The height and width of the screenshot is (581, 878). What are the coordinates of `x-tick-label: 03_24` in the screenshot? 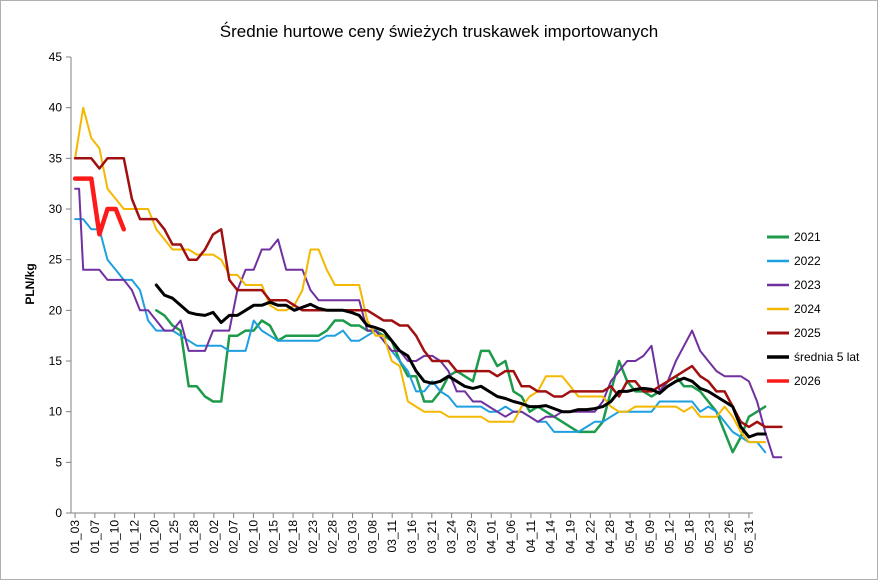 It's located at (452, 537).